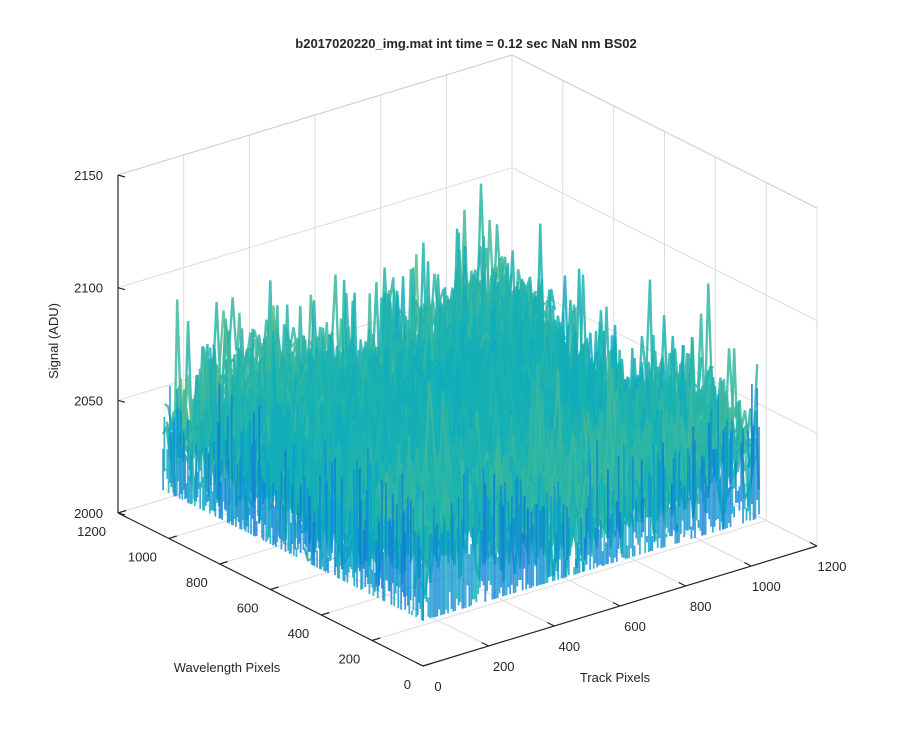  Describe the element at coordinates (88, 400) in the screenshot. I see `z-tick-label: 2050` at that location.